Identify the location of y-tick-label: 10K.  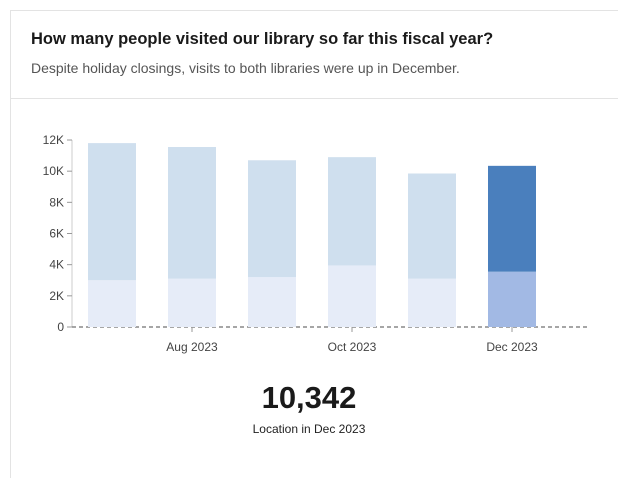
(53, 171).